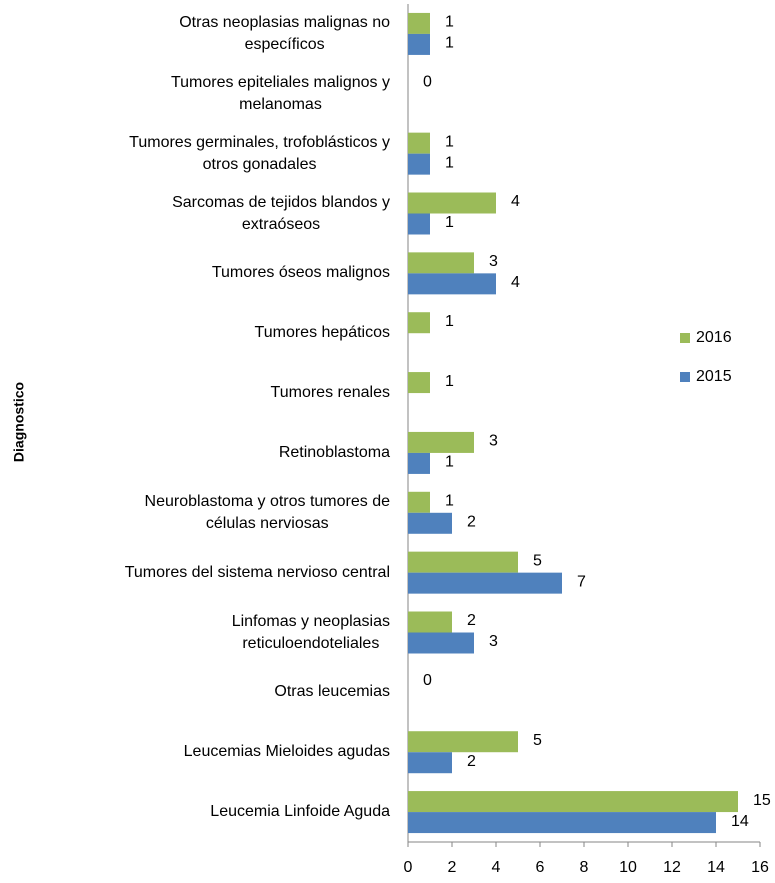 The image size is (775, 883). Describe the element at coordinates (300, 812) in the screenshot. I see `category-text: Leucemia Linfoide Aguda` at that location.